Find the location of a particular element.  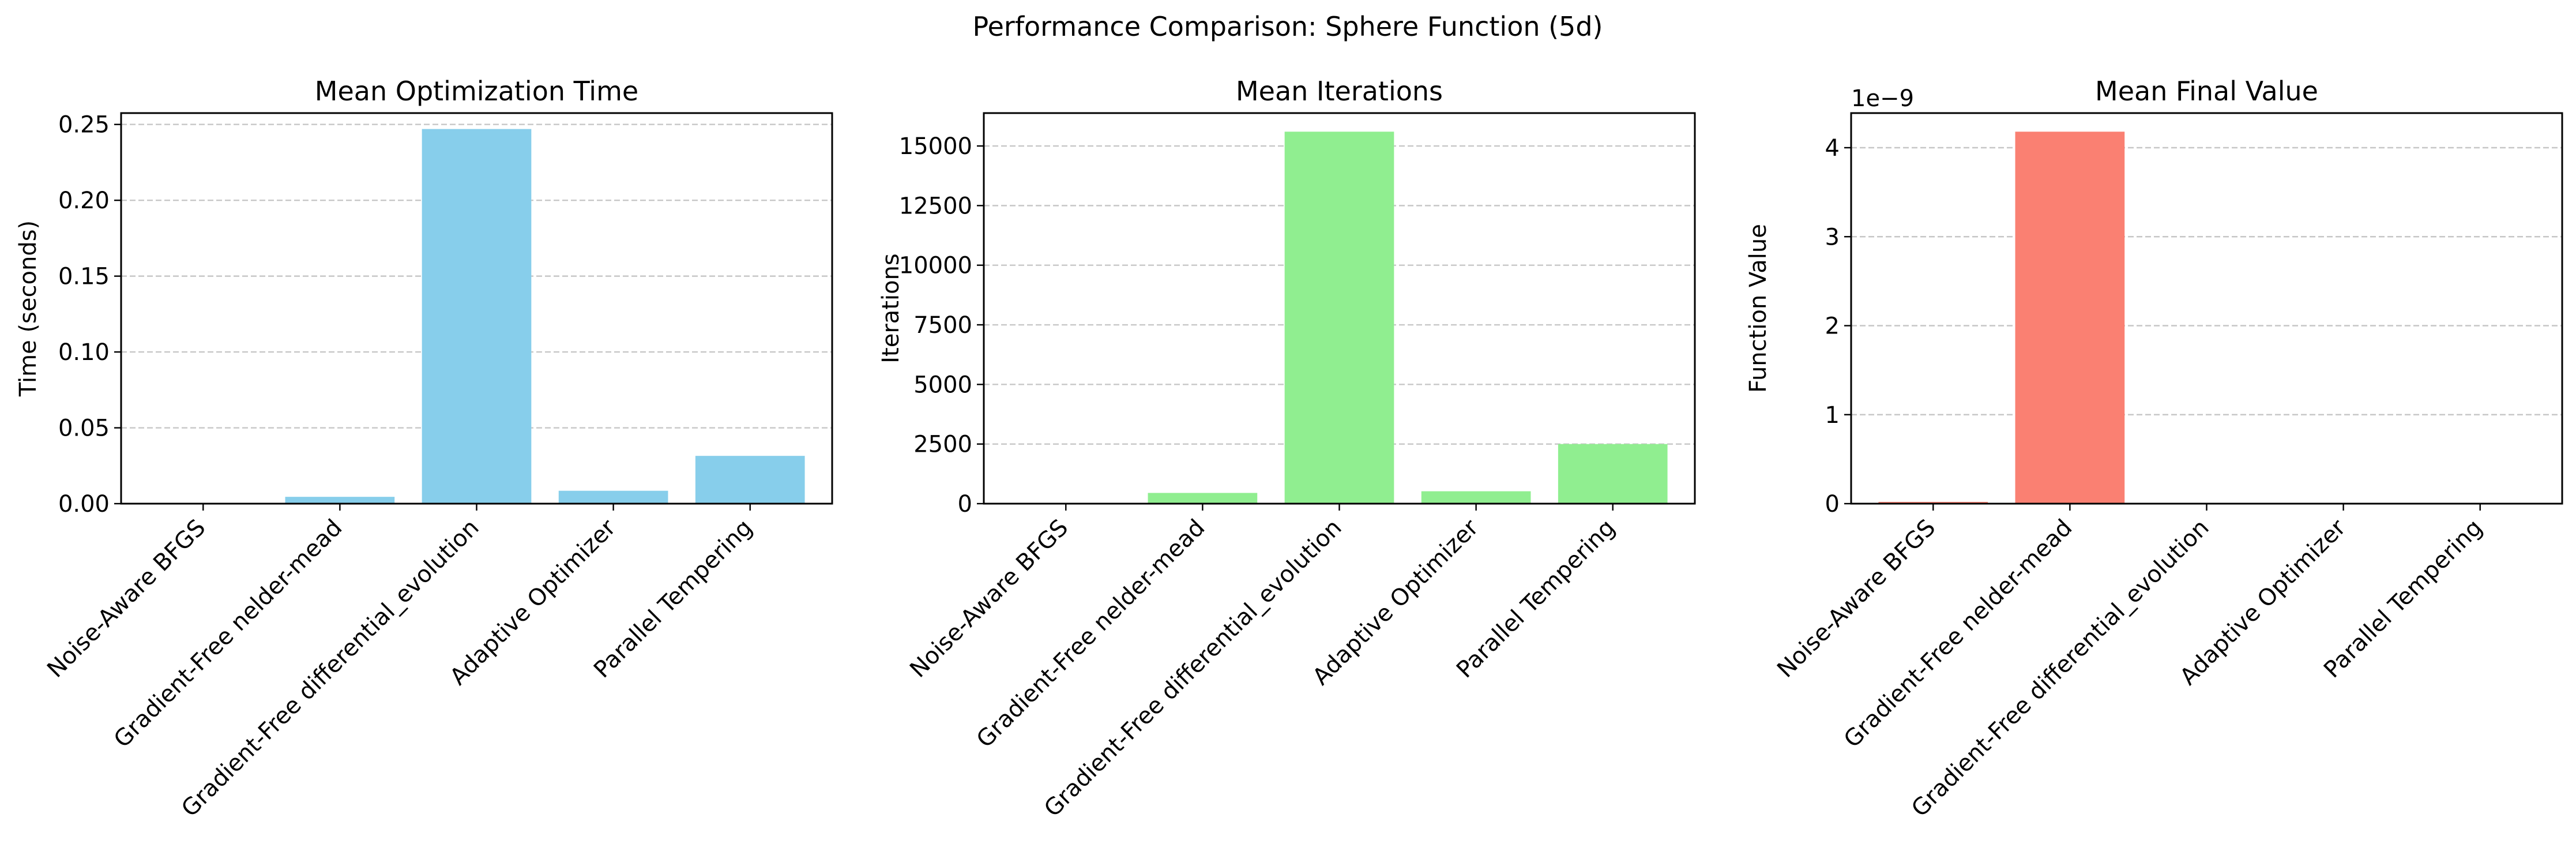

y-tick-label: 5000 is located at coordinates (942, 385).